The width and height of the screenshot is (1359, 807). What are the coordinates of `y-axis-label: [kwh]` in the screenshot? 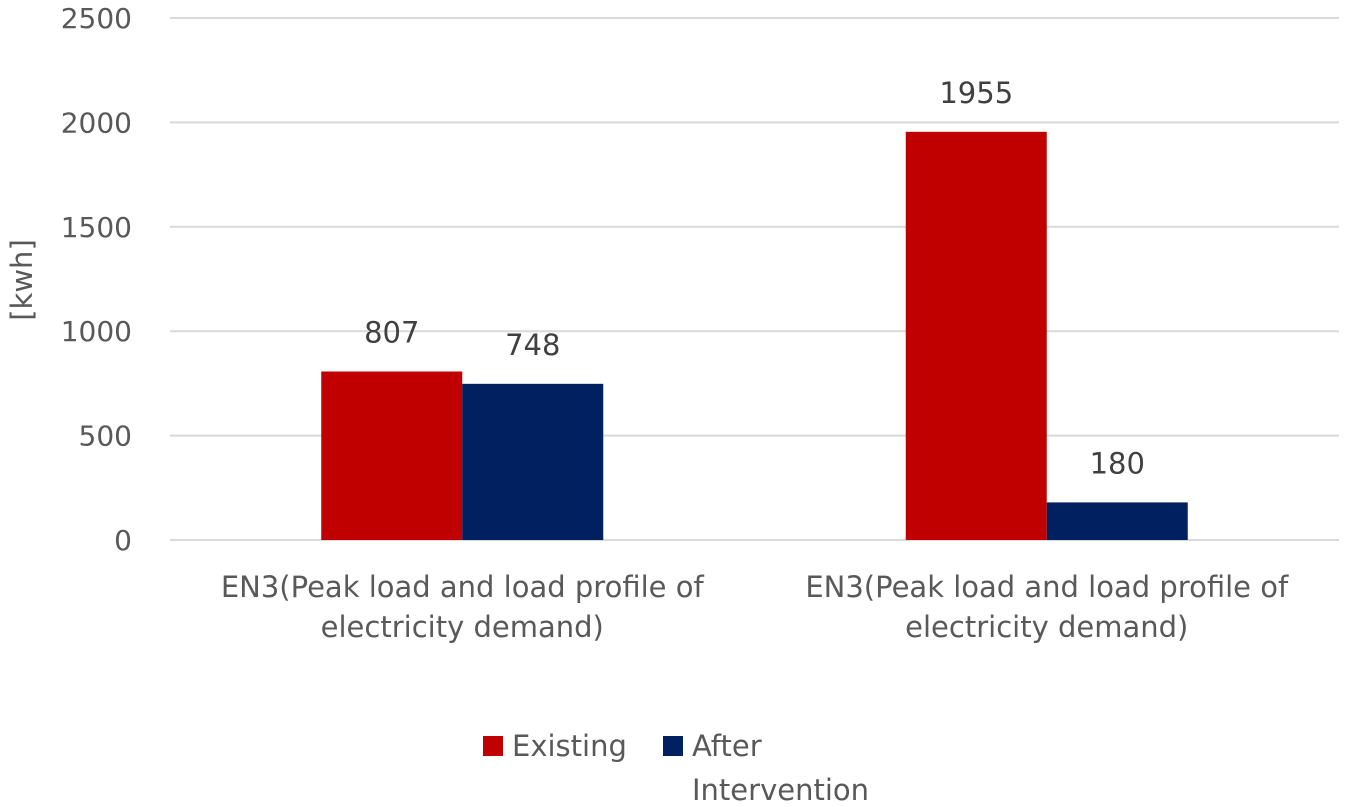 It's located at (22, 280).